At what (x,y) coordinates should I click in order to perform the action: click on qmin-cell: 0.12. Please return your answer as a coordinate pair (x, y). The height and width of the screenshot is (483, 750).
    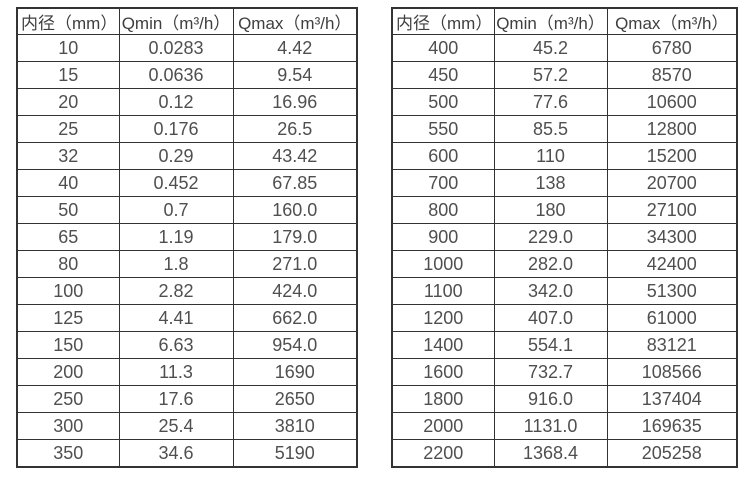
    Looking at the image, I should click on (176, 102).